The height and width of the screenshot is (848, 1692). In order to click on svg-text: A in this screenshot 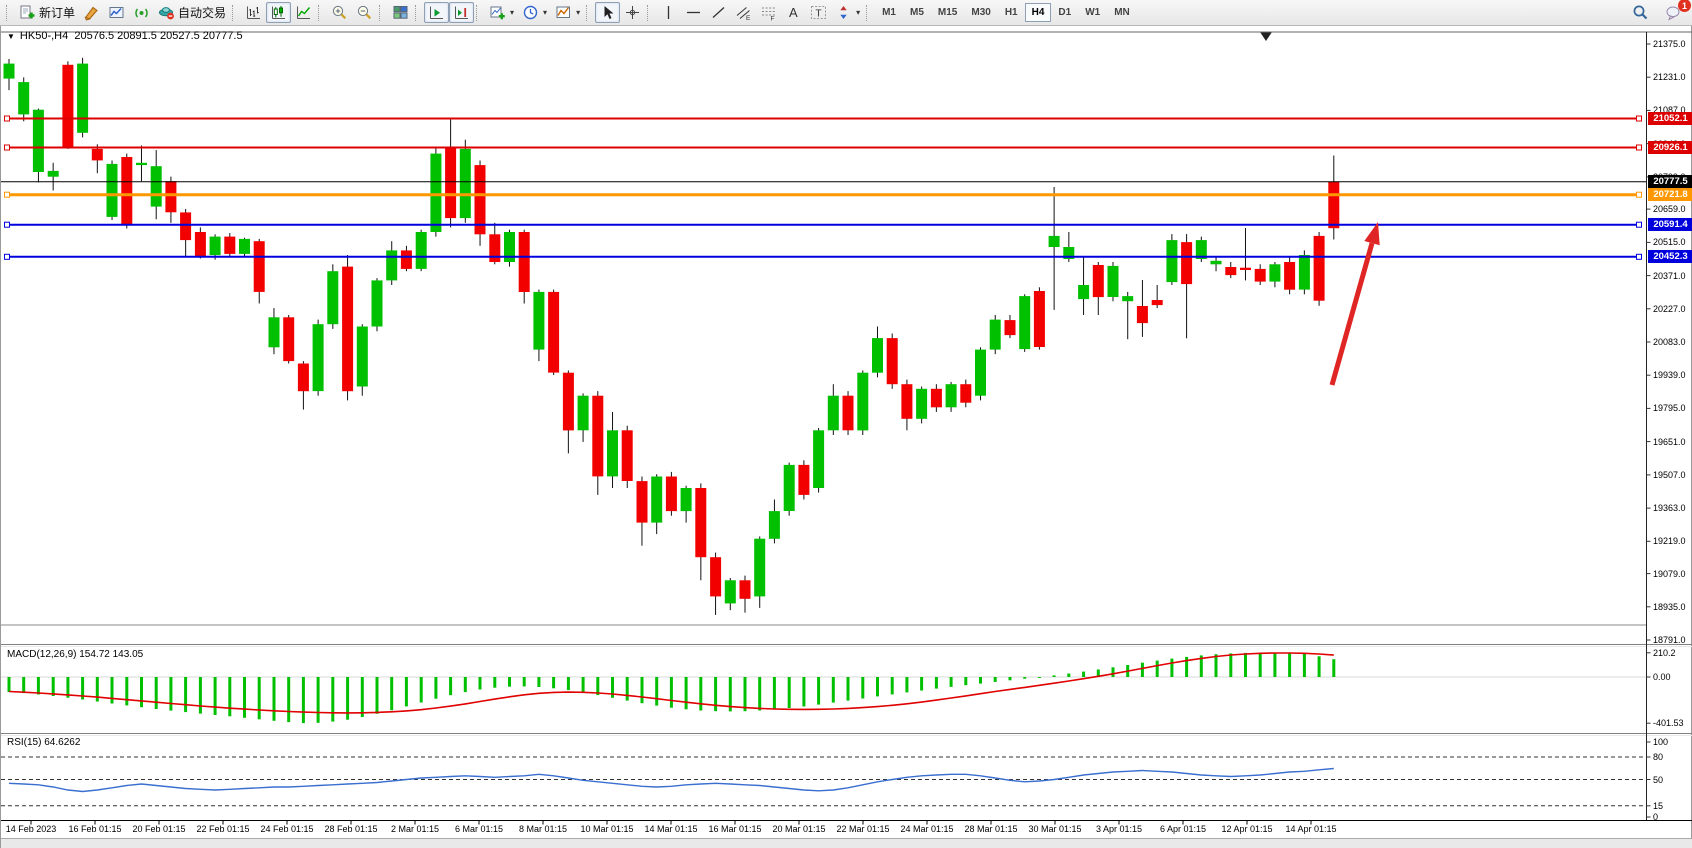, I will do `click(793, 12)`.